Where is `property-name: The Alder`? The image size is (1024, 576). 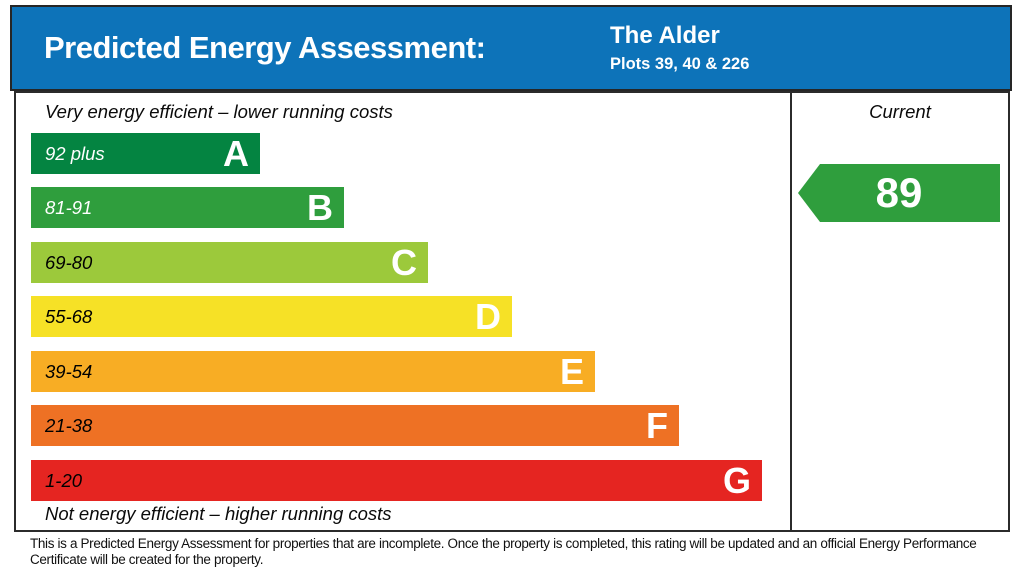 property-name: The Alder is located at coordinates (665, 35).